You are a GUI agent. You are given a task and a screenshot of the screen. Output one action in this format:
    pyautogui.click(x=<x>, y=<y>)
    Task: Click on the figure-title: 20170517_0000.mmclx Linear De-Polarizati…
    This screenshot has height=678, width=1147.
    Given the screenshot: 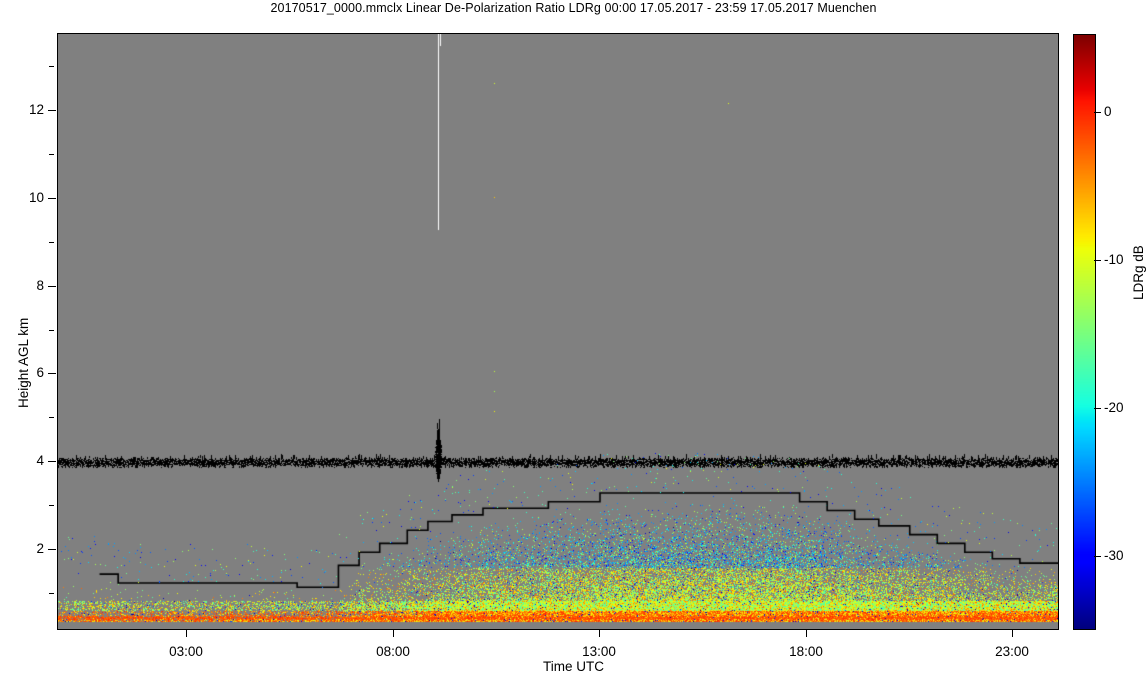 What is the action you would take?
    pyautogui.click(x=573, y=8)
    